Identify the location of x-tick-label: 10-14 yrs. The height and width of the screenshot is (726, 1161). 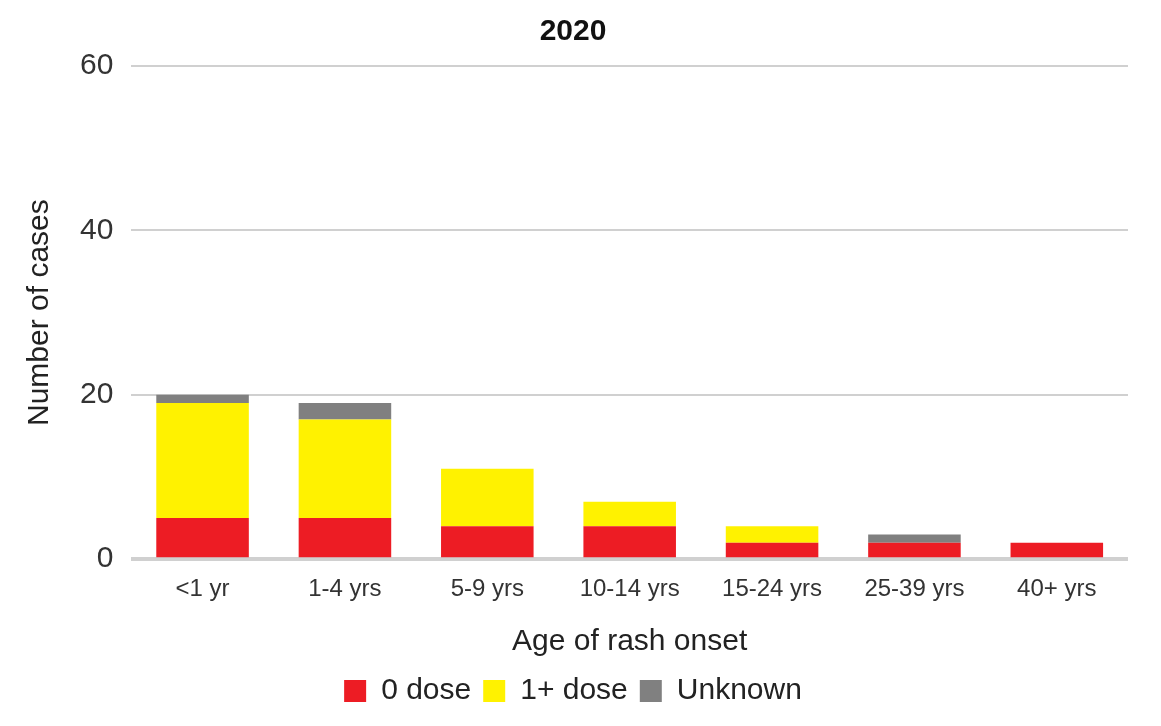
(629, 588).